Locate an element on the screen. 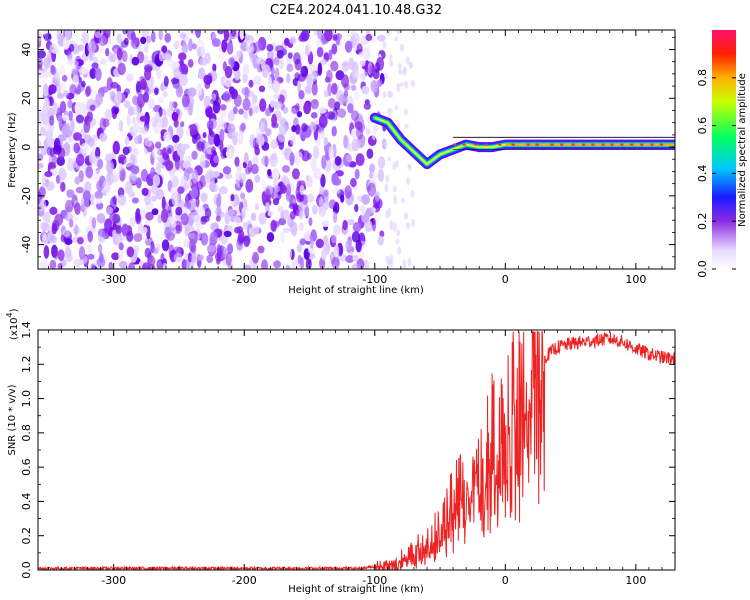  snr-exponent-close: ) is located at coordinates (14, 310).